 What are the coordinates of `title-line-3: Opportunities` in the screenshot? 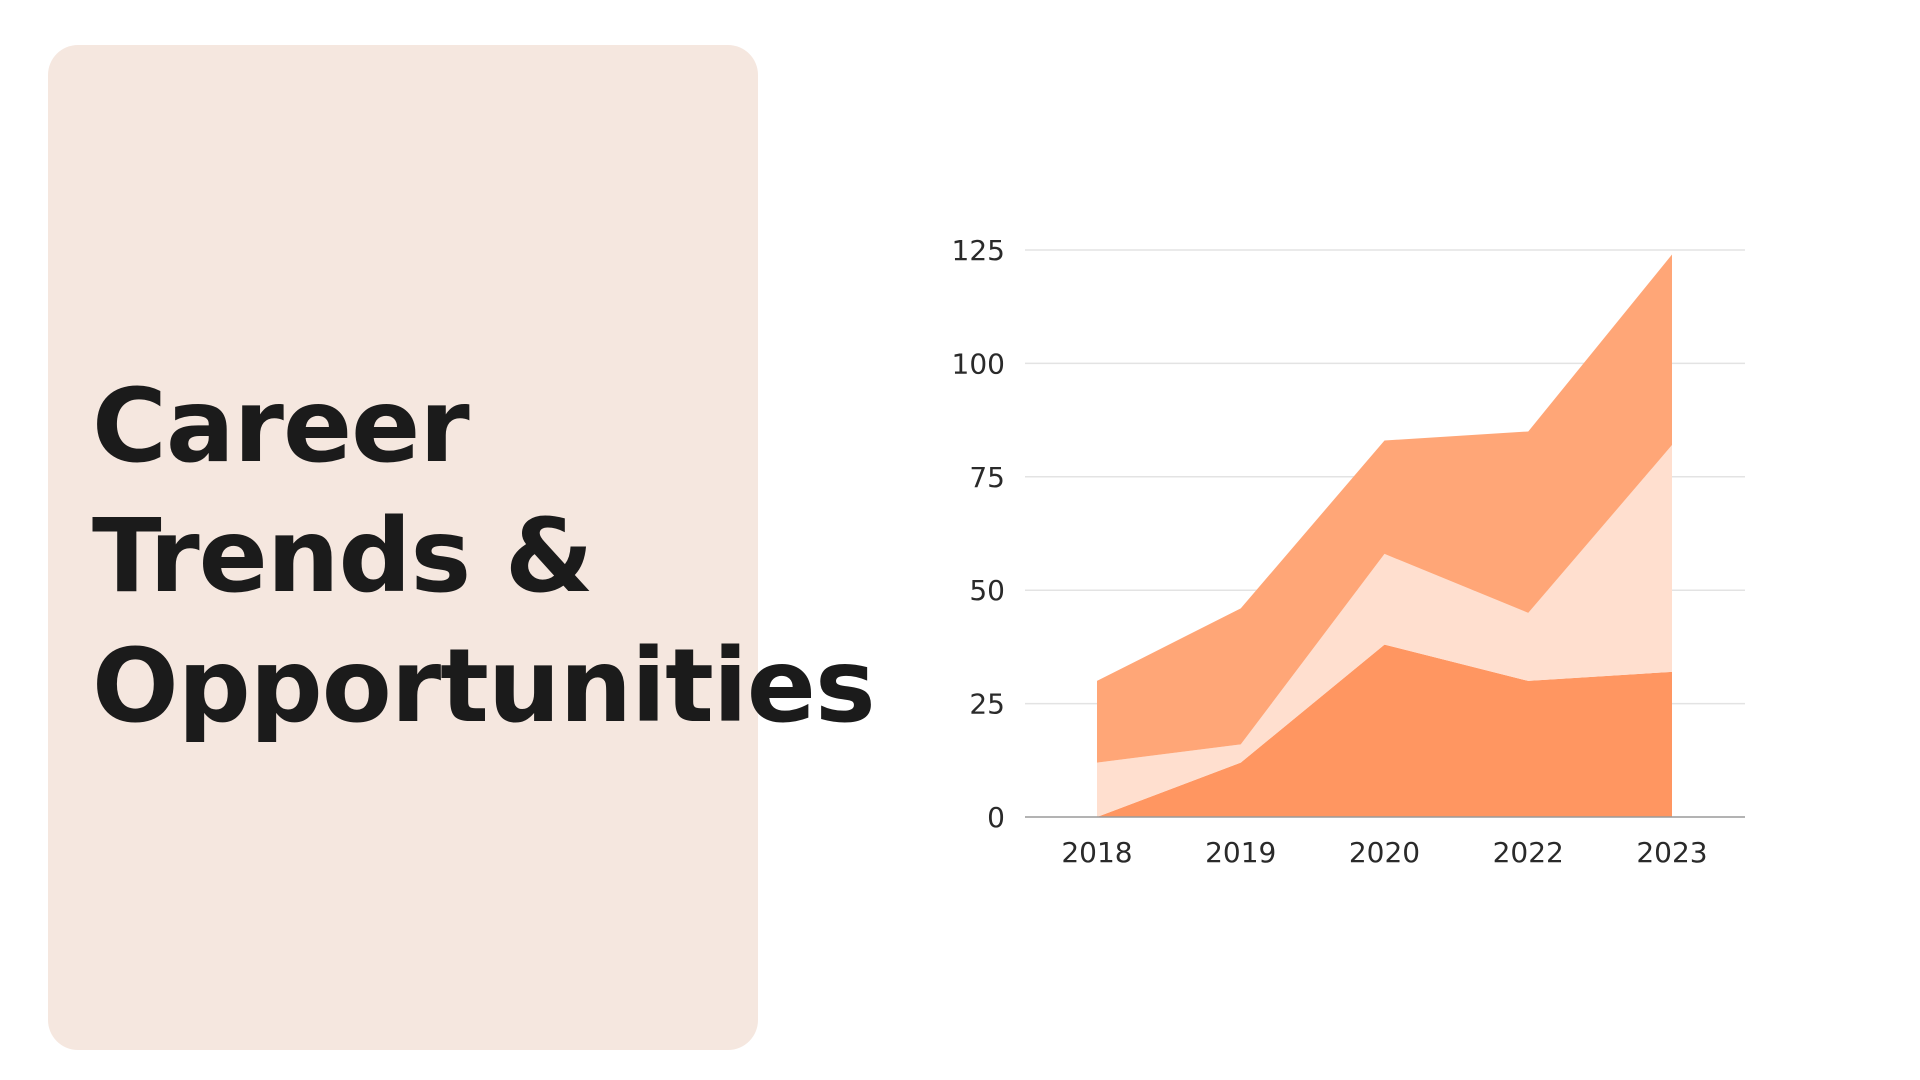 It's located at (484, 686).